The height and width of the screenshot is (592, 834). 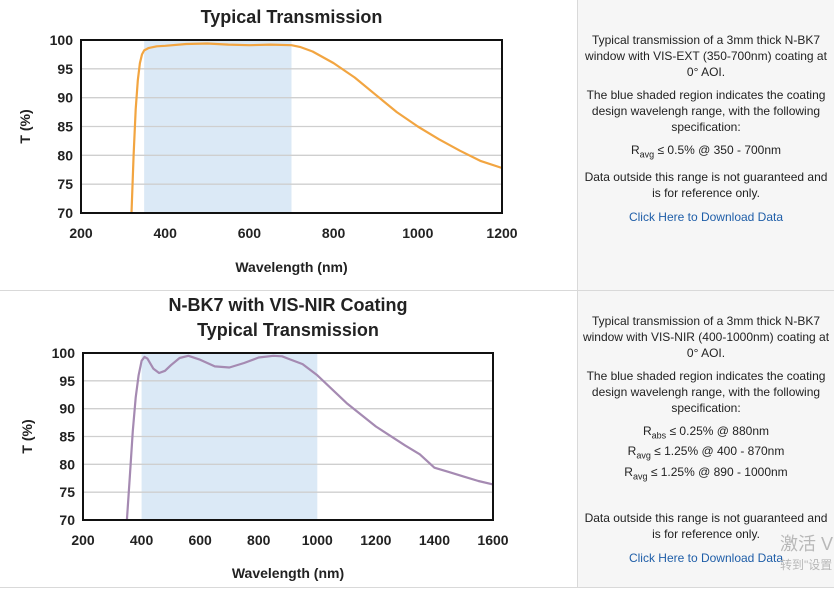 I want to click on spec-line: Ravg ≤ 1.25% @ 890 - 1000nm, so click(x=706, y=473).